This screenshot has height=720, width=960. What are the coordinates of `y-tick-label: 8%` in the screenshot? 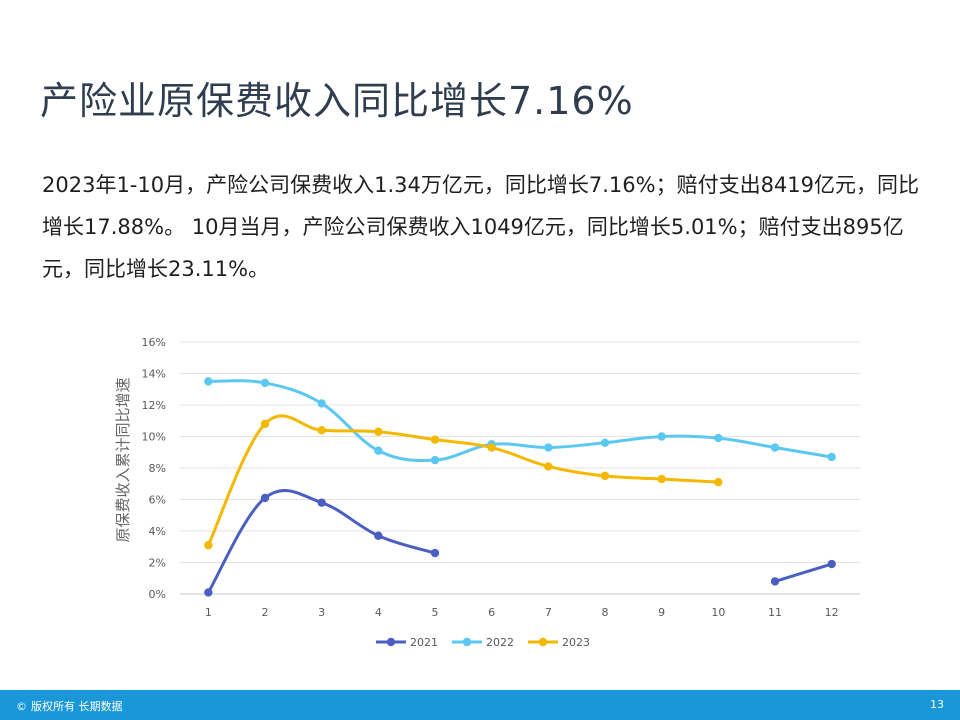 It's located at (157, 468).